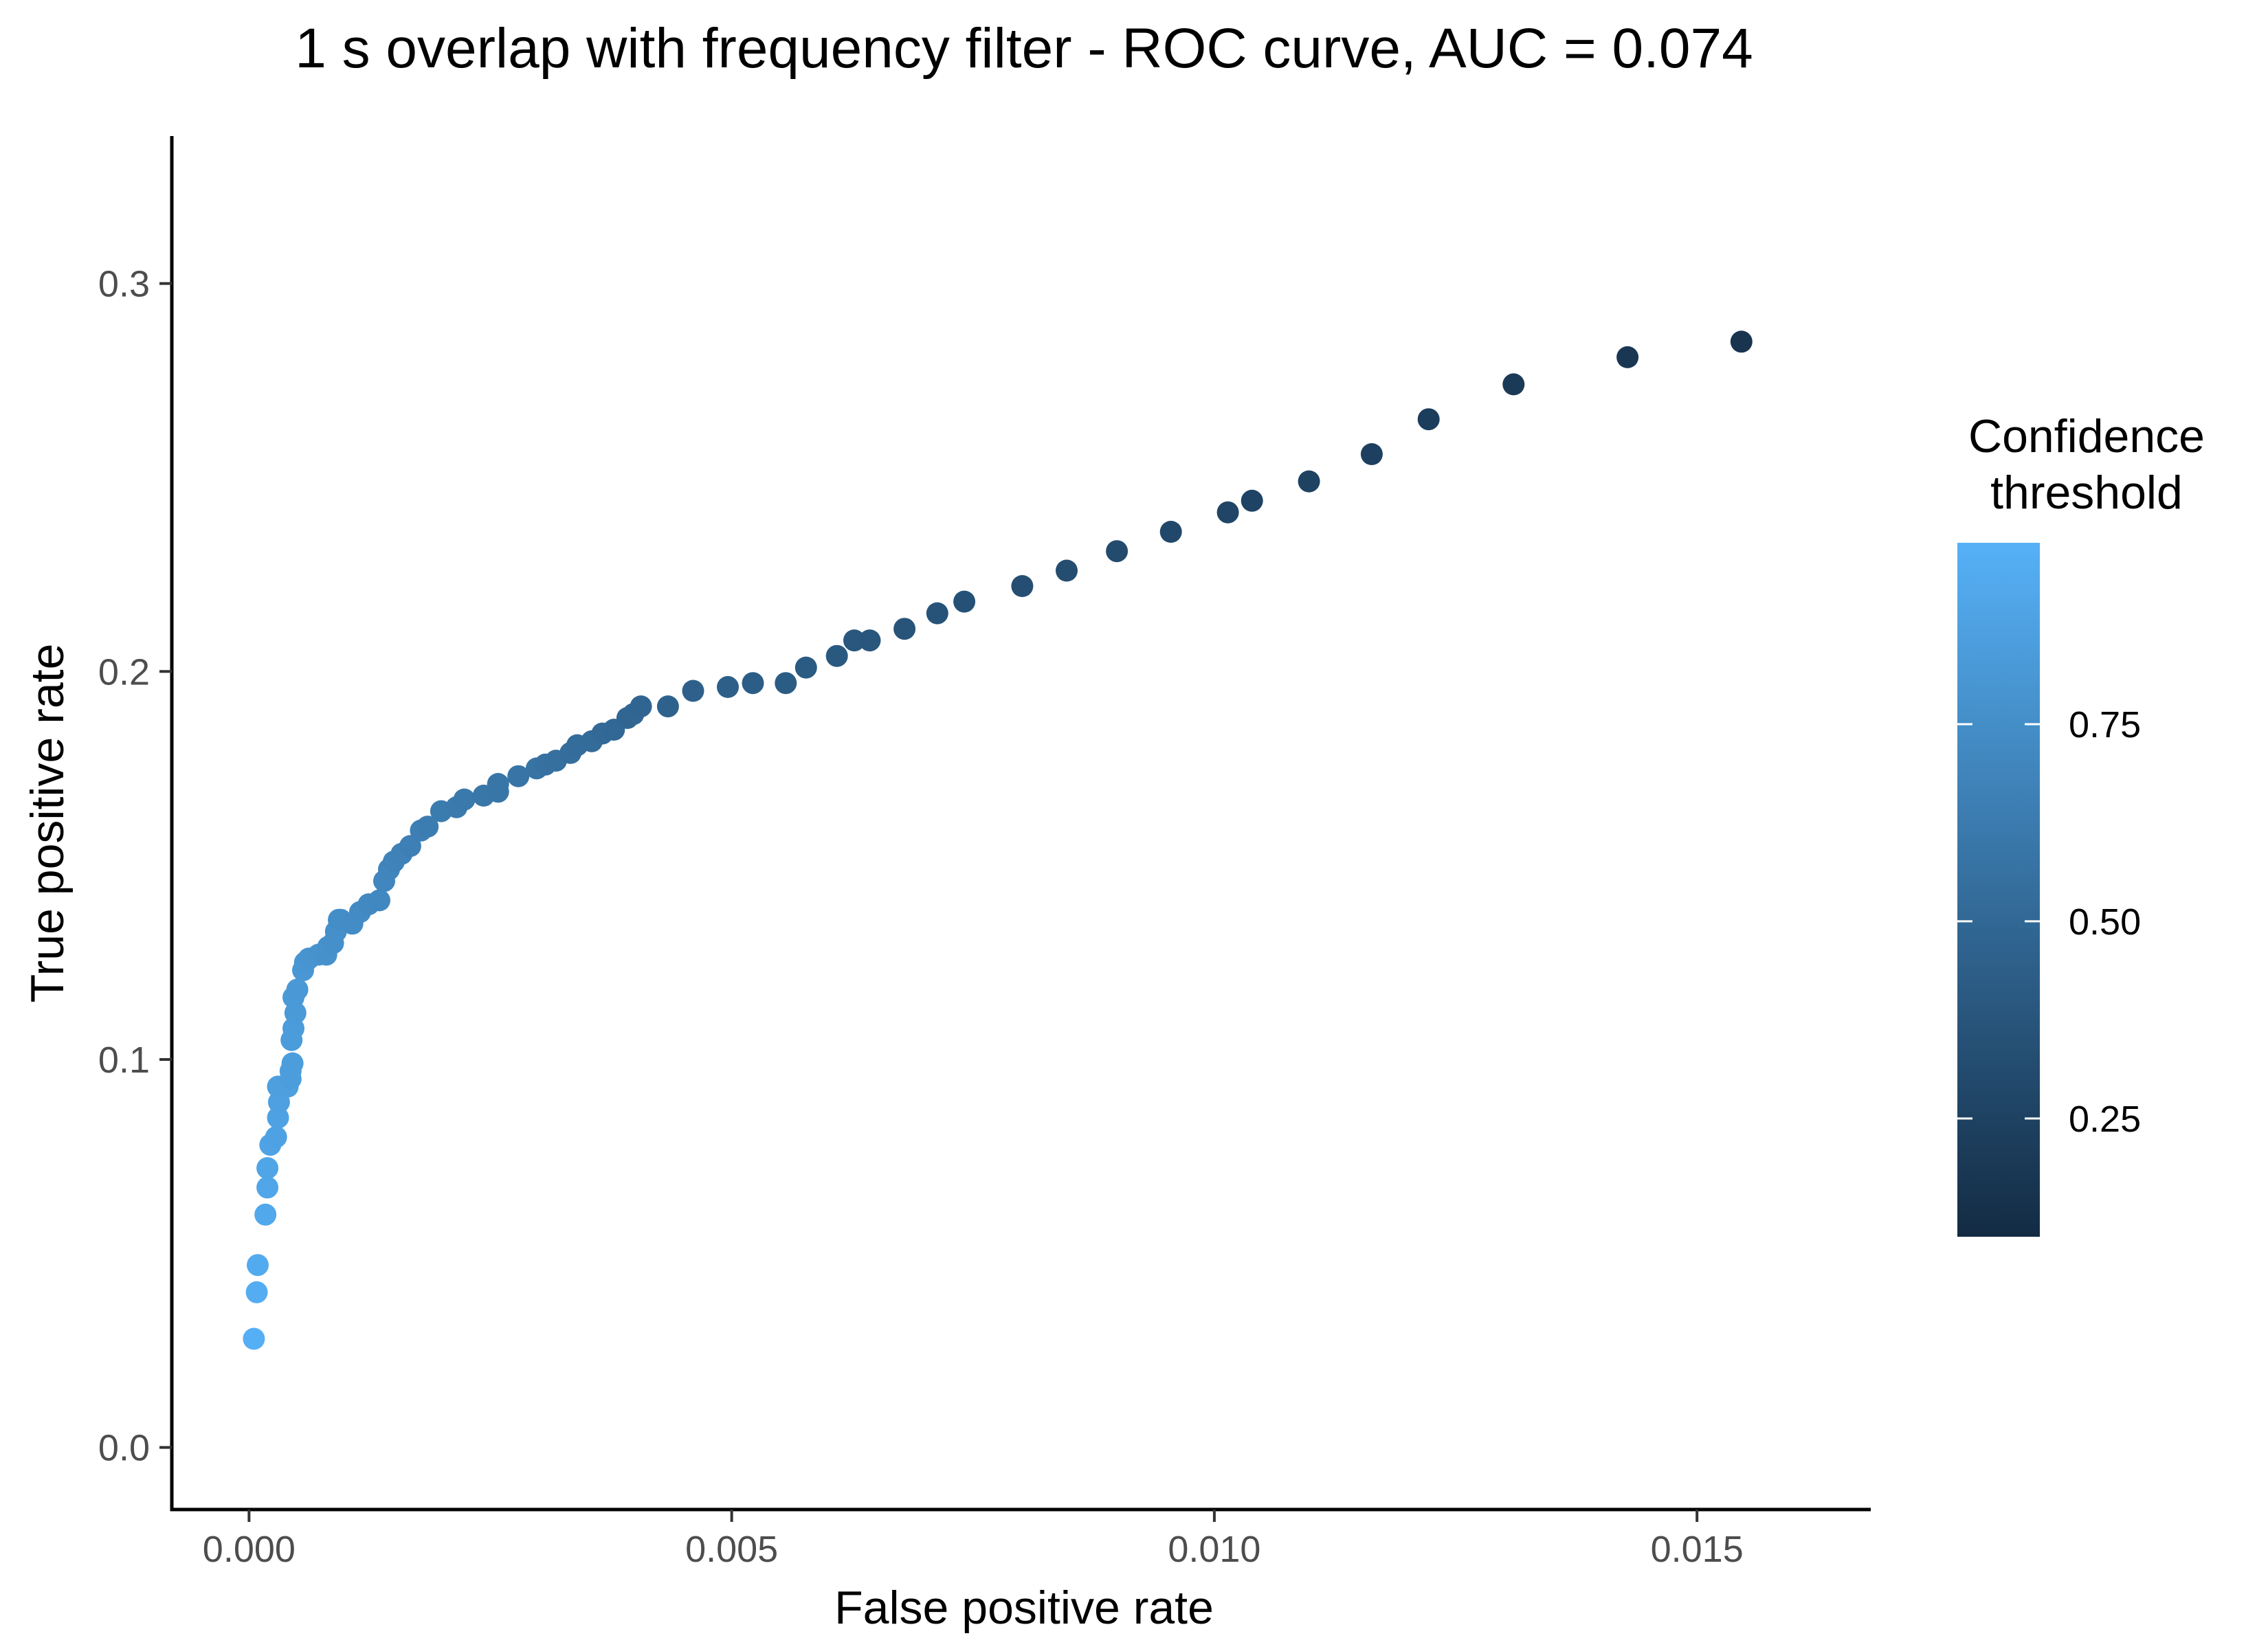  What do you see at coordinates (2105, 922) in the screenshot?
I see `legend-tick-label: 0.50` at bounding box center [2105, 922].